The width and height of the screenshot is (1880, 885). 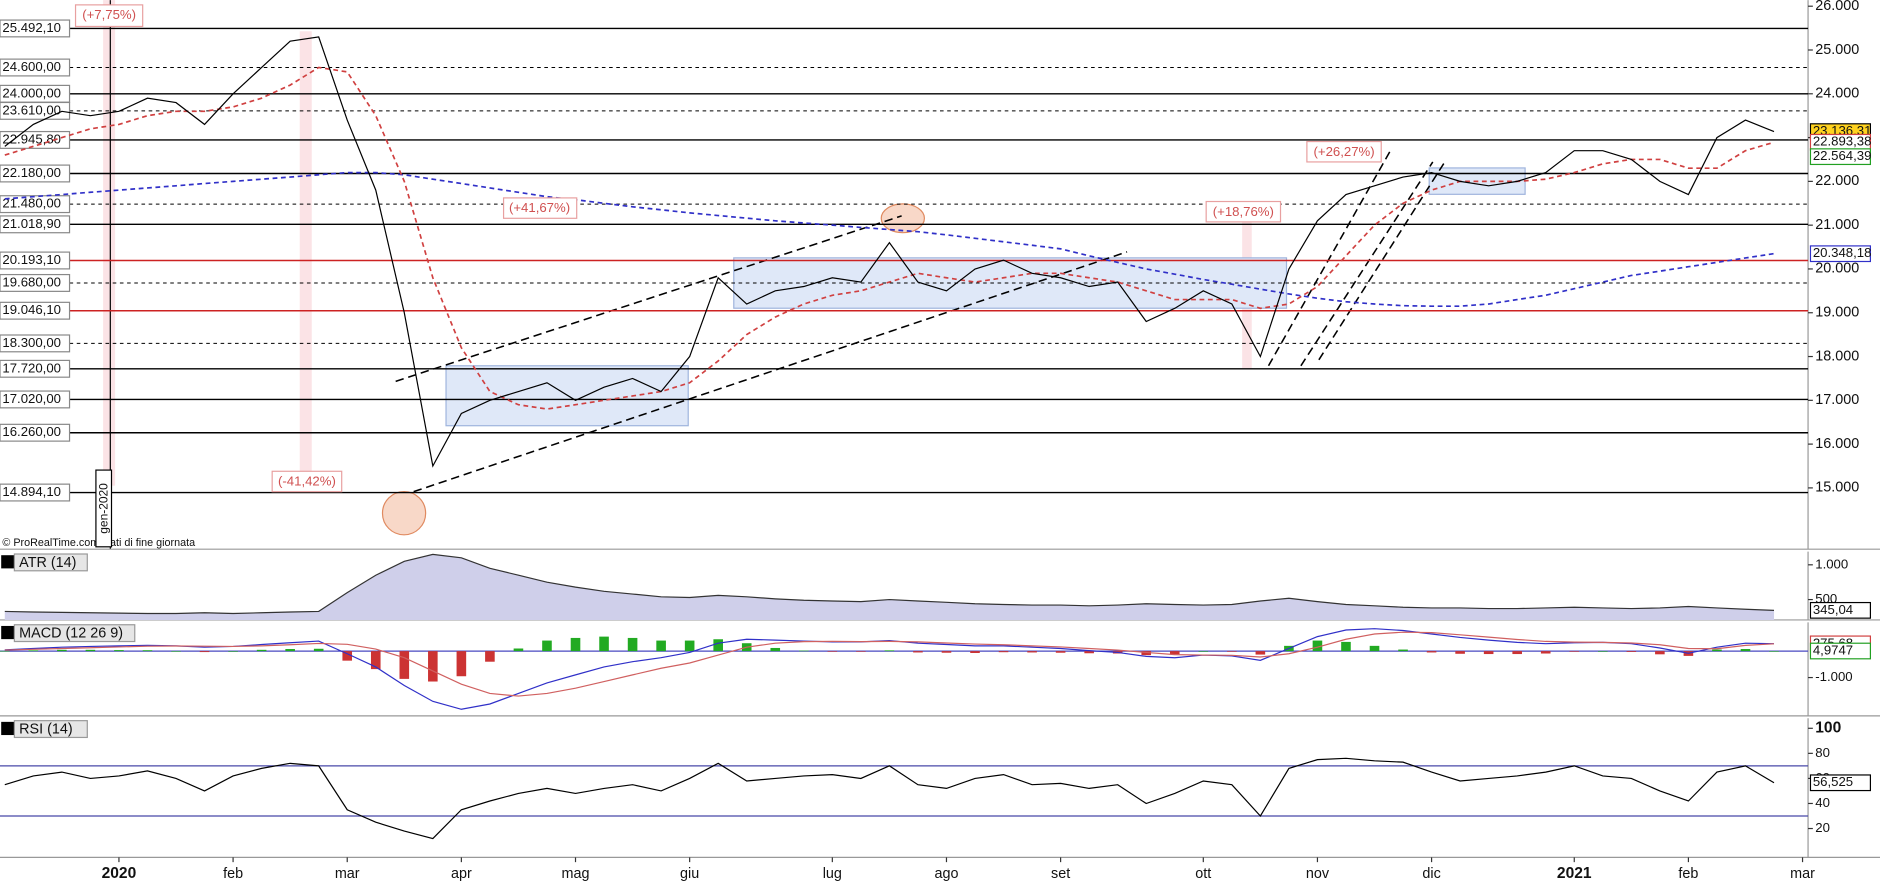 I want to click on annotation: (+18,76%), so click(x=1243, y=211).